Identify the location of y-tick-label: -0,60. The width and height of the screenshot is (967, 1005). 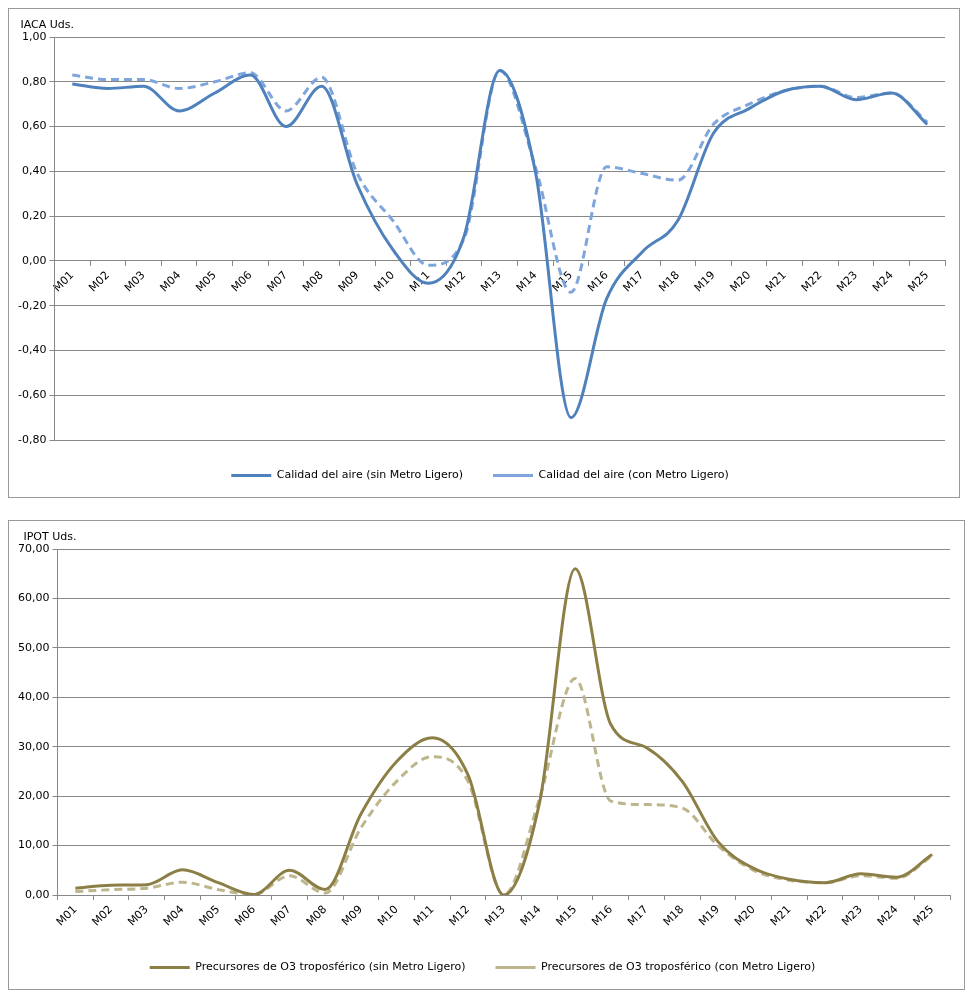
(32, 395).